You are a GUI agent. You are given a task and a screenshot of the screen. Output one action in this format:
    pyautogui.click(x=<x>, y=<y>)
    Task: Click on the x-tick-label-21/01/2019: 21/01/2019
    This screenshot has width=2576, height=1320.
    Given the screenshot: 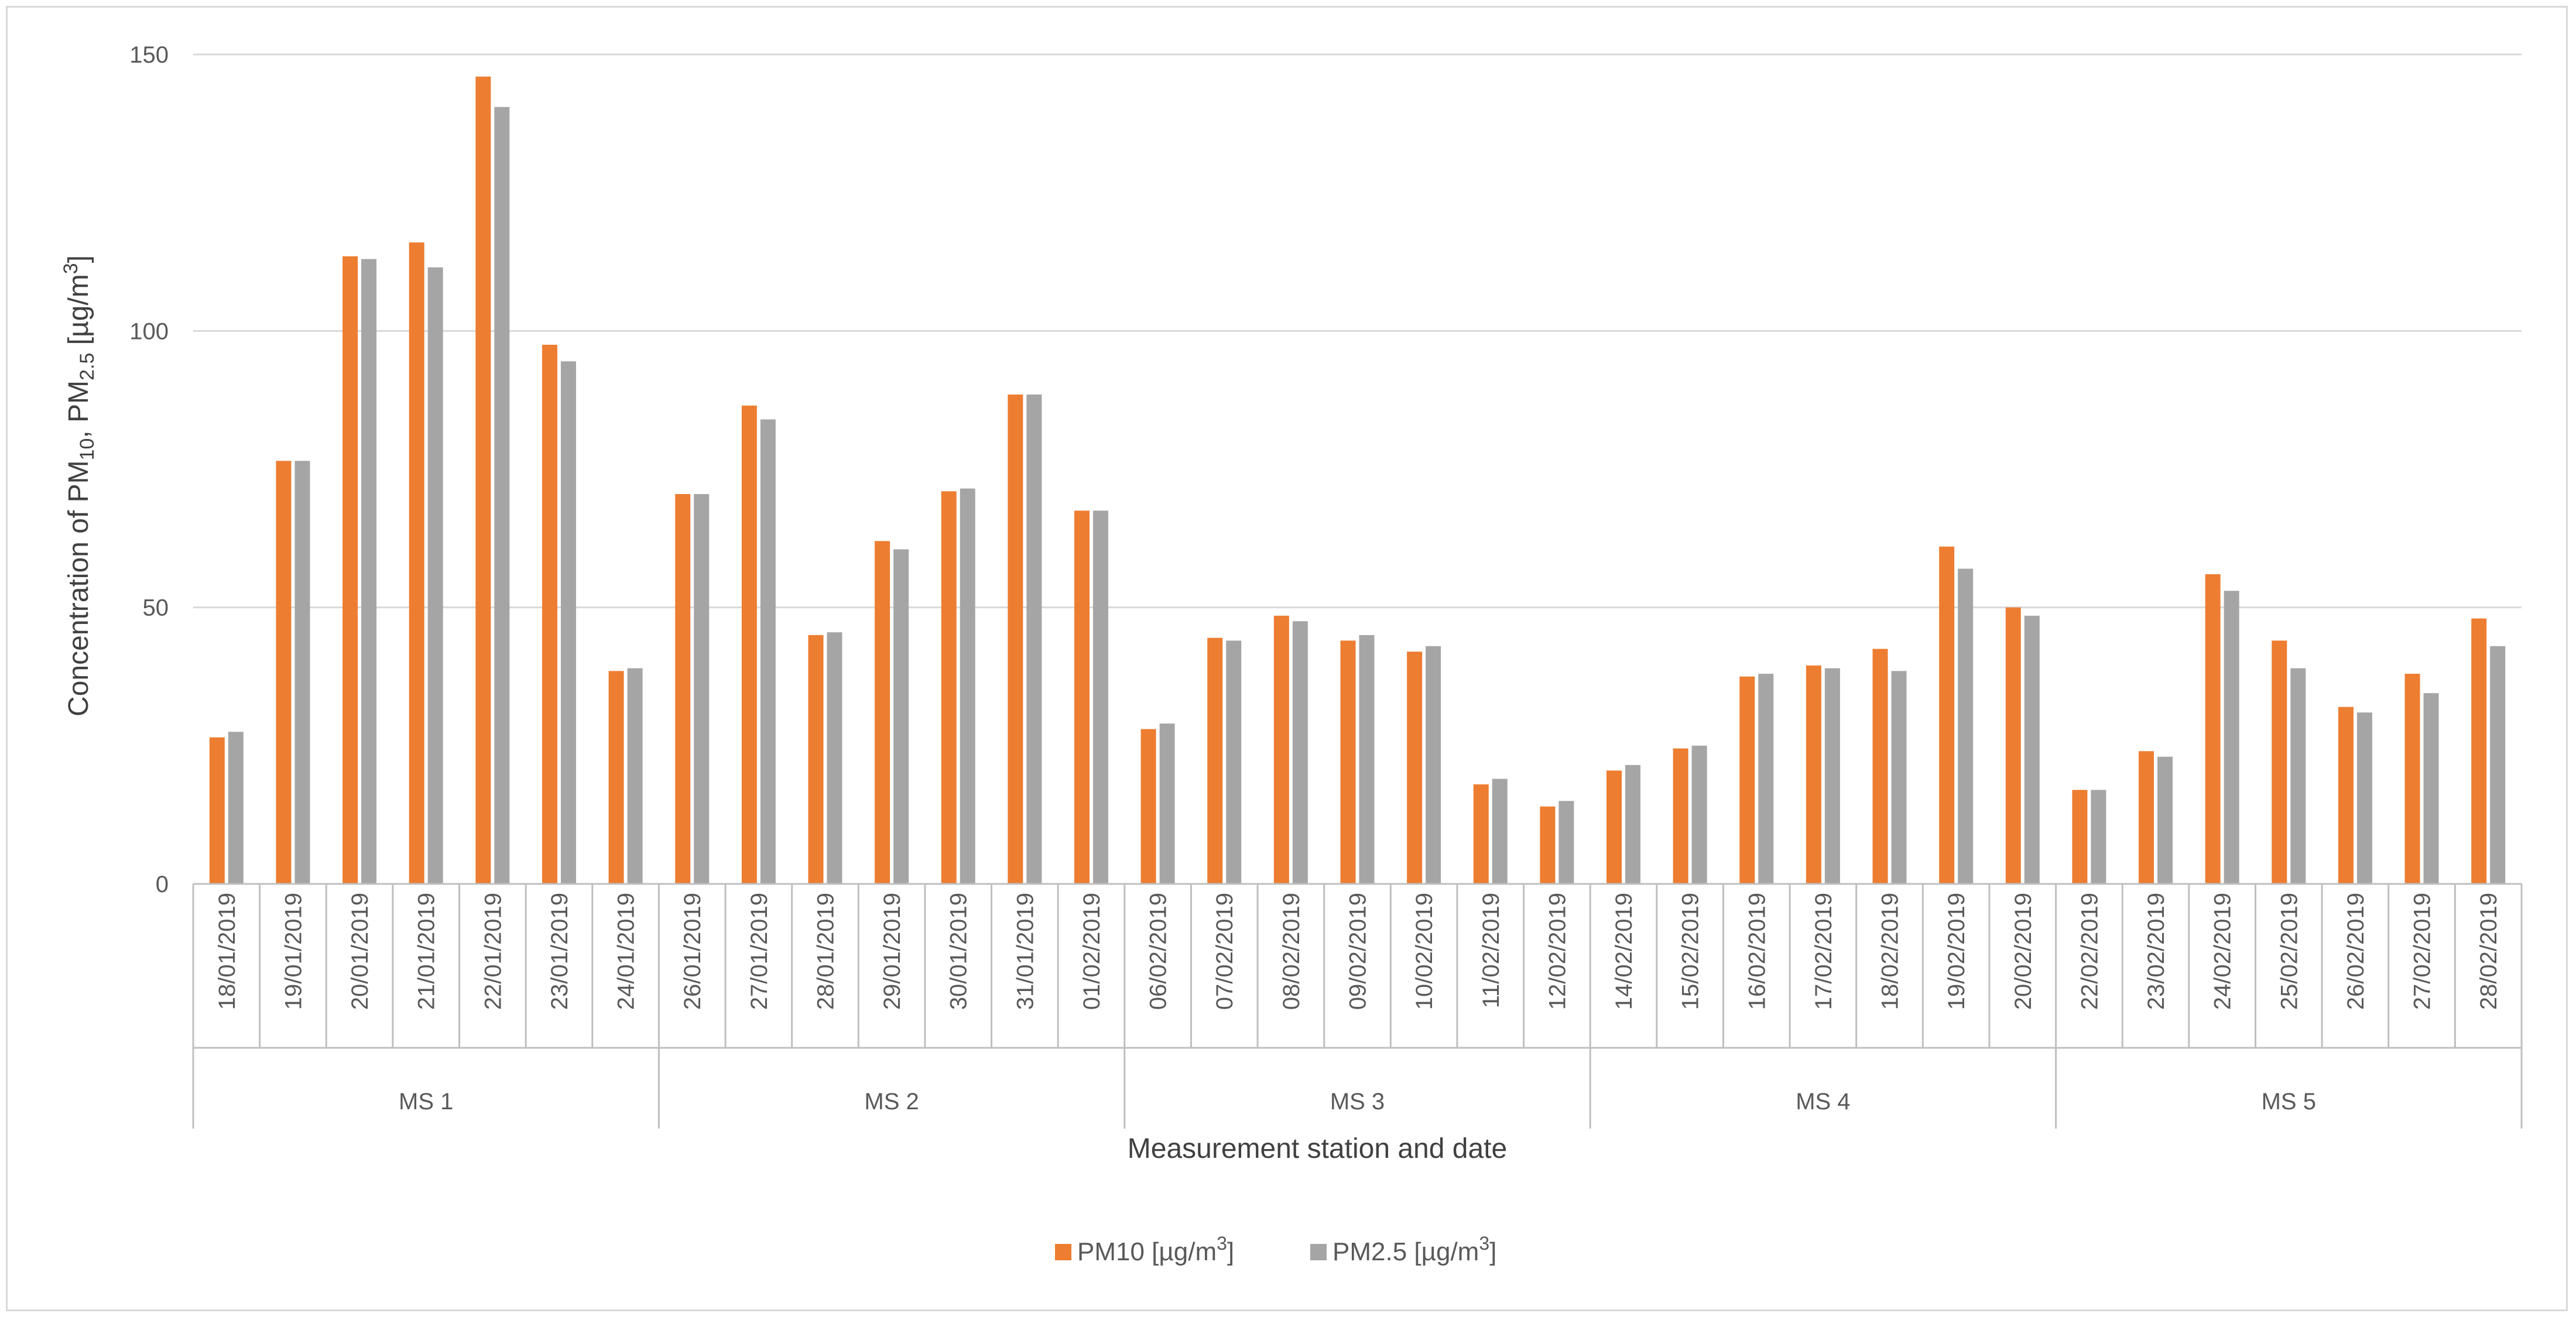 What is the action you would take?
    pyautogui.click(x=427, y=951)
    